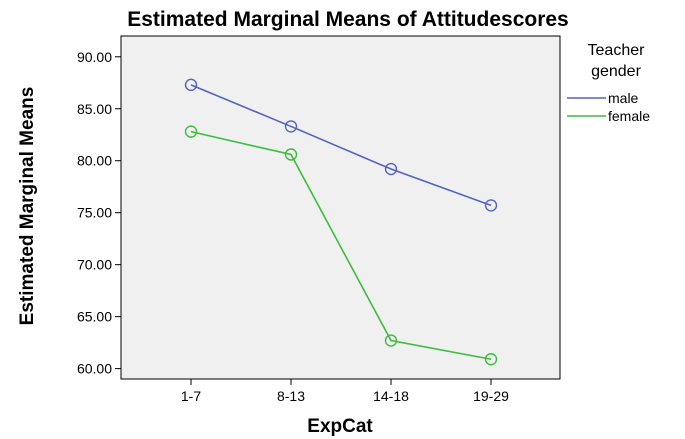 The image size is (685, 439). Describe the element at coordinates (27, 206) in the screenshot. I see `y-axis-title: Estimated Marginal Means` at that location.